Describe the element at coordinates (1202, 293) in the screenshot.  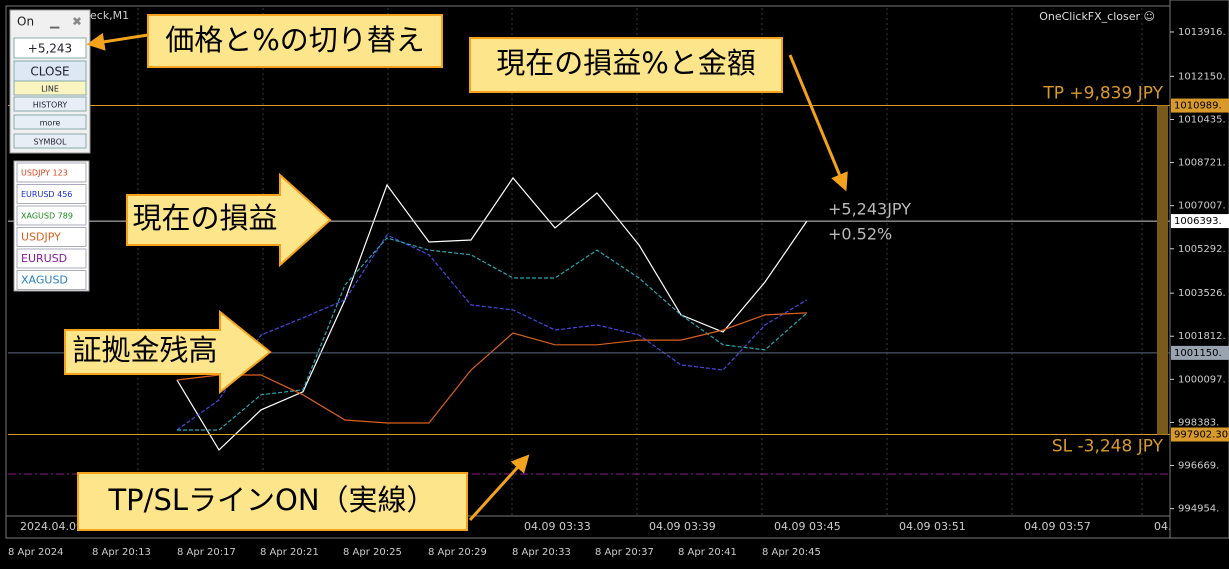
I see `y-tick-label: 1003526.` at that location.